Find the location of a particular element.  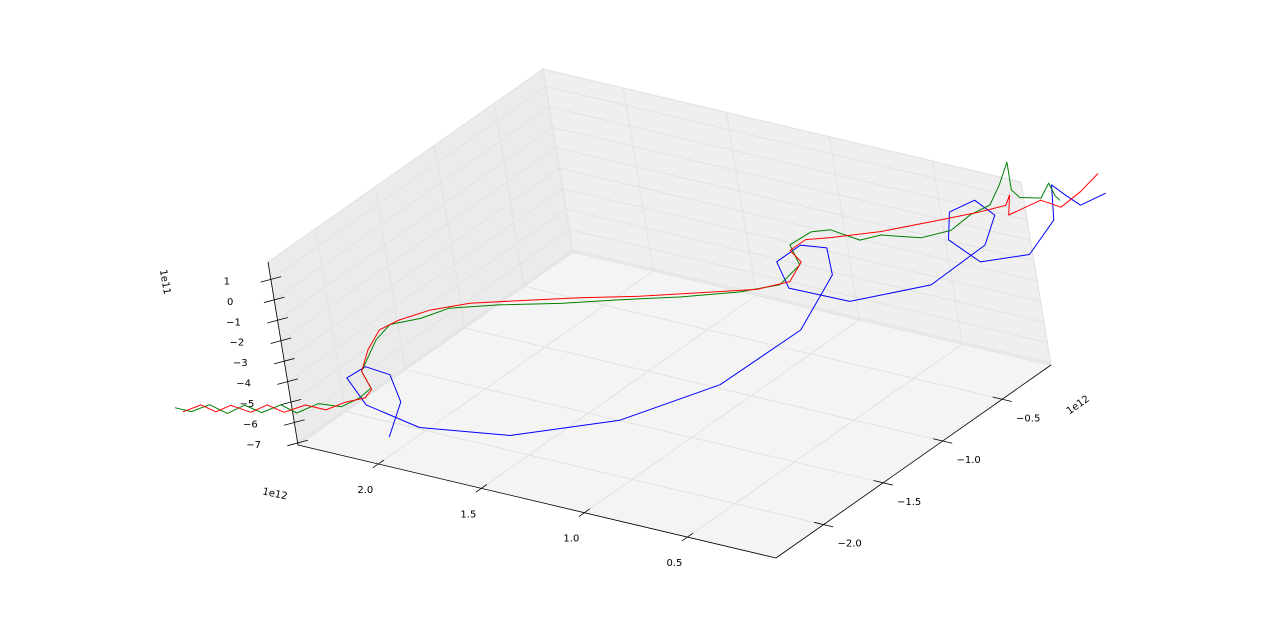

z-tick-label: −4 is located at coordinates (243, 384).